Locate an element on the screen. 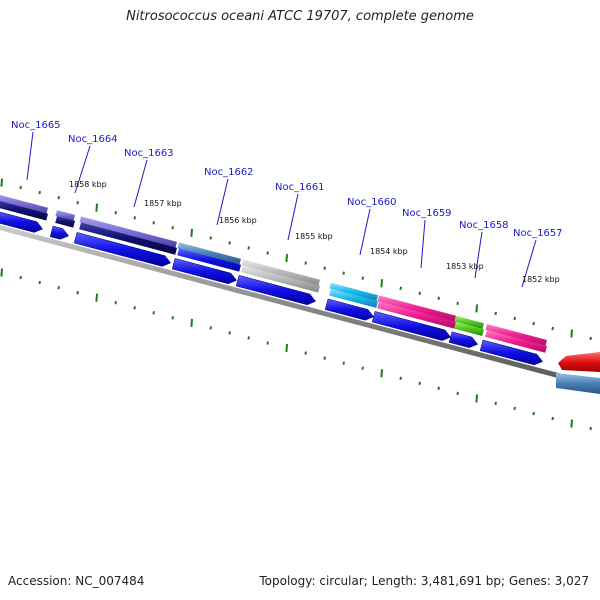 Image resolution: width=600 pixels, height=600 pixels. kbp-label: 1858 kbp is located at coordinates (88, 184).